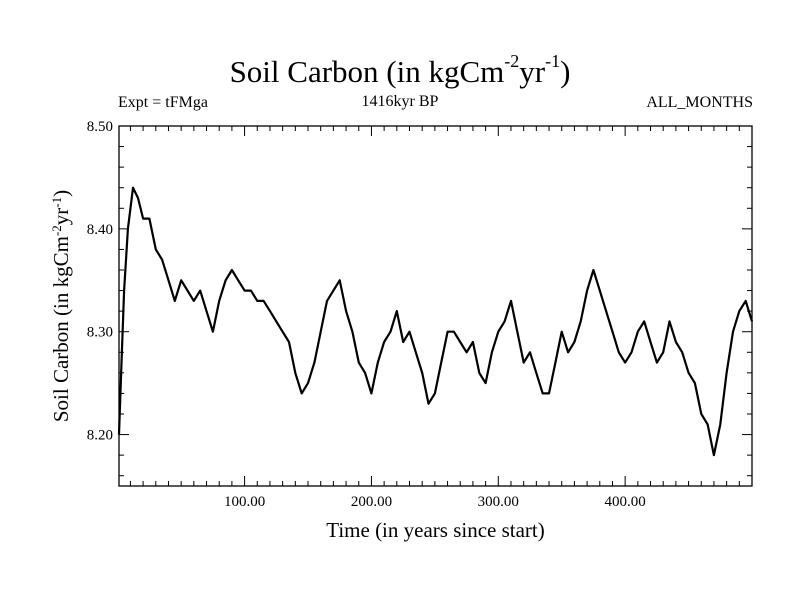 The height and width of the screenshot is (600, 800). I want to click on y-tick-label: 8.50, so click(100, 127).